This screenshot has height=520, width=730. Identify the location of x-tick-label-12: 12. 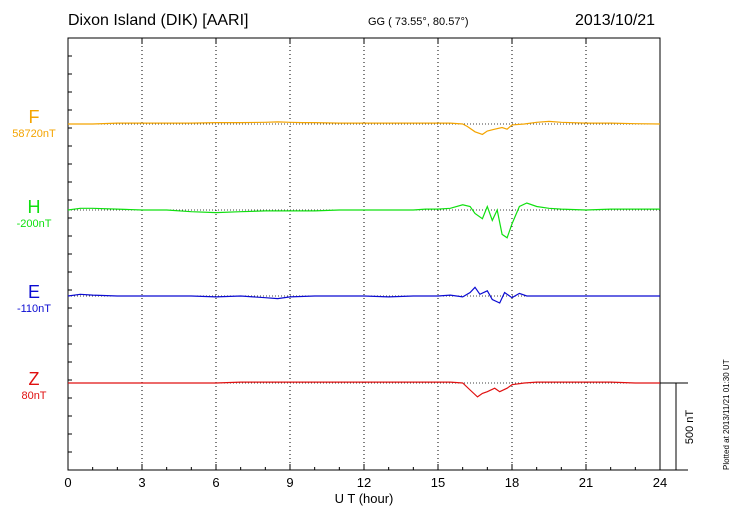
(364, 482).